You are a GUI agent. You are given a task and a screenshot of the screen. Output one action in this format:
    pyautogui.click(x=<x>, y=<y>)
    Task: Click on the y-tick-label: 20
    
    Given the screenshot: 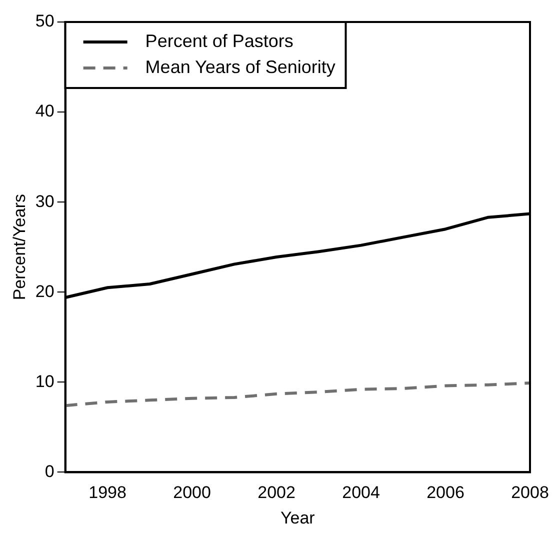 What is the action you would take?
    pyautogui.click(x=44, y=291)
    